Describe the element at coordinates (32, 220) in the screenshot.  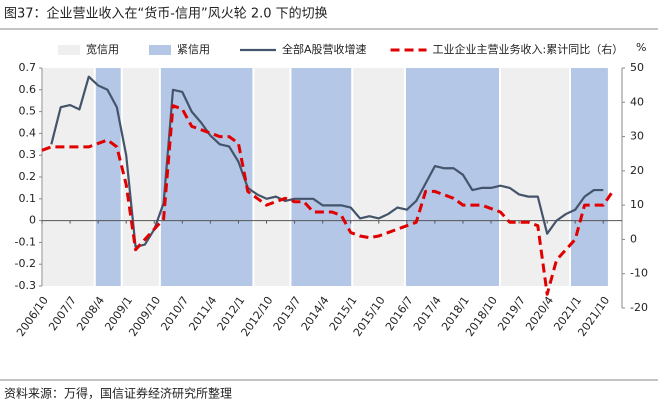
I see `y-tick-label: 0` at that location.